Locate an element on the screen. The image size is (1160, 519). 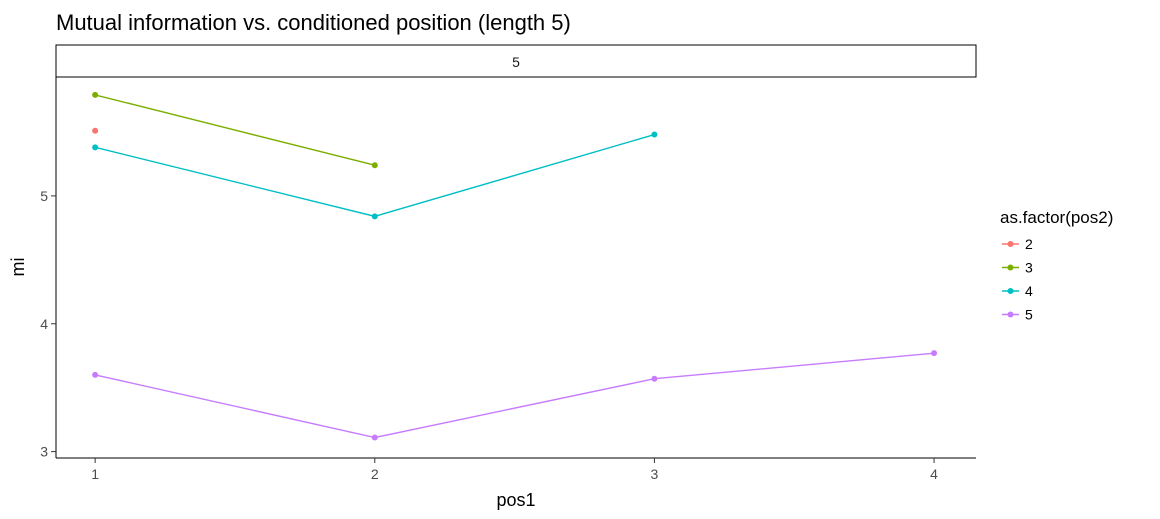
legend-label-2: 2 is located at coordinates (1029, 244).